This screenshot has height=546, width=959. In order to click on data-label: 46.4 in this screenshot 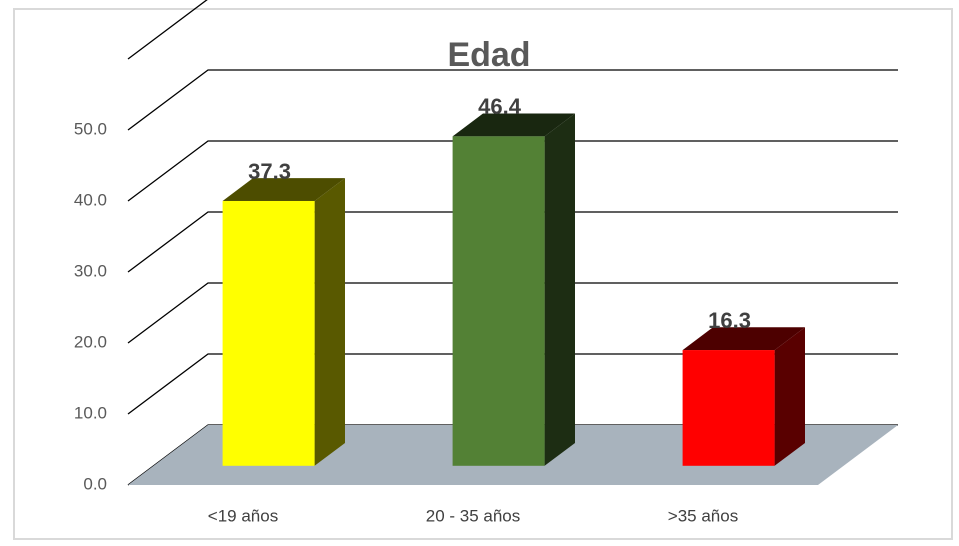, I will do `click(500, 106)`.